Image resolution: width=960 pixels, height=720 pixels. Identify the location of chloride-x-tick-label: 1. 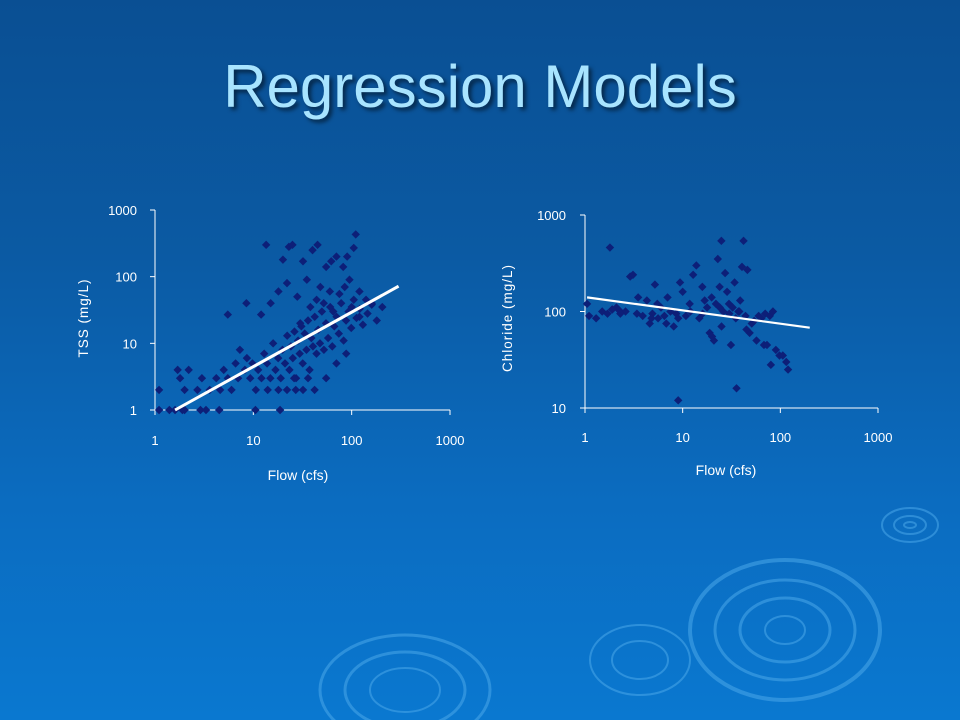
(584, 437).